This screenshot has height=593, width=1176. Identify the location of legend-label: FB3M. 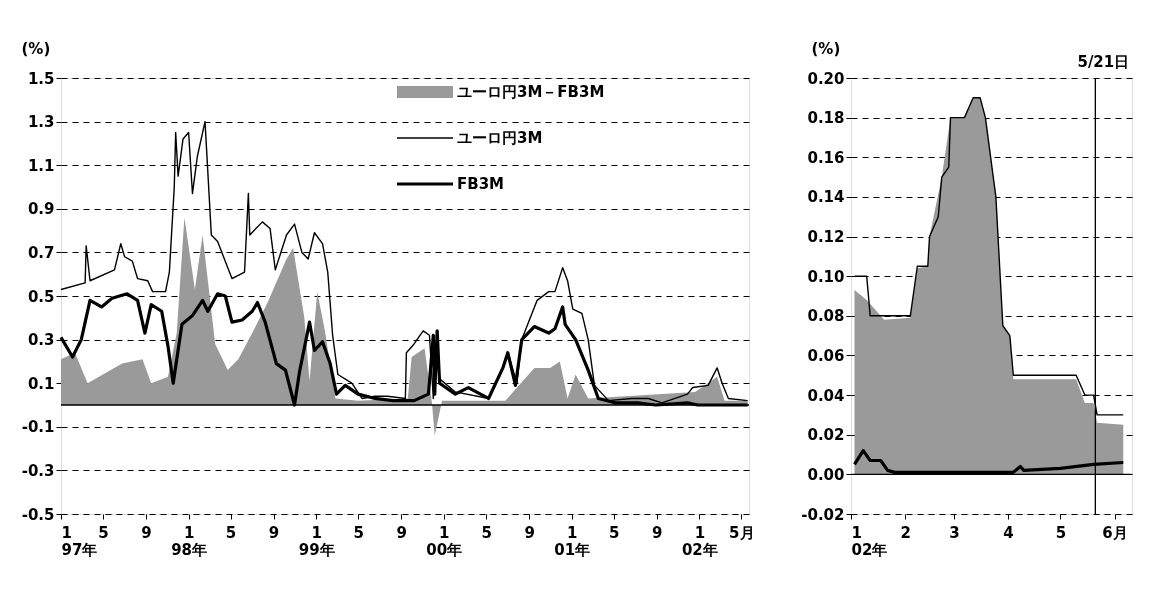
(481, 184).